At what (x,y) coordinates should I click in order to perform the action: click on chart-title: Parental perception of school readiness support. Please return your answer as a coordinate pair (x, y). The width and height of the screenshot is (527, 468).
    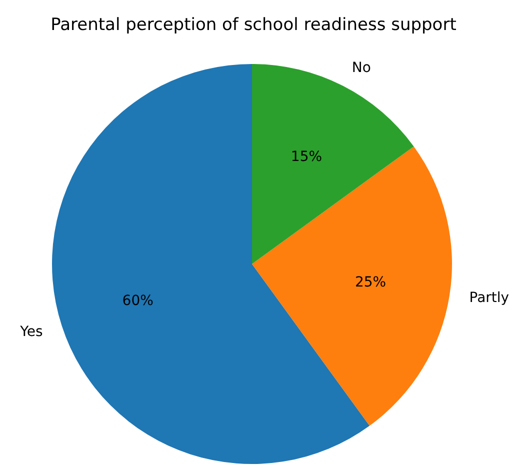
    Looking at the image, I should click on (253, 25).